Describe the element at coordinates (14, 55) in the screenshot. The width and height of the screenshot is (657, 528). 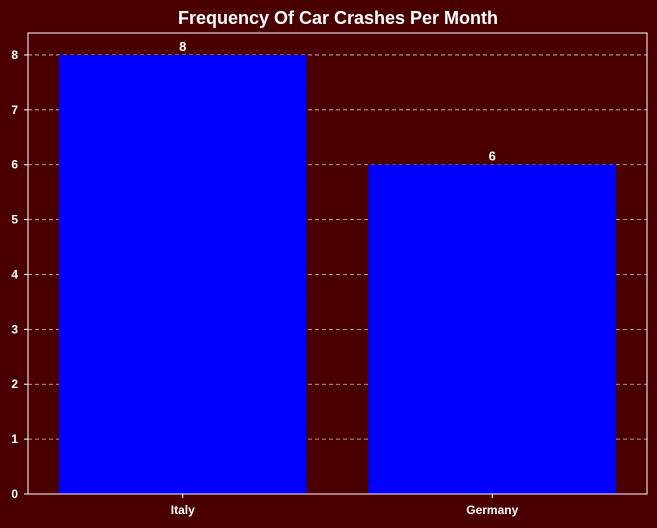
I see `y-tick-label: 8` at that location.